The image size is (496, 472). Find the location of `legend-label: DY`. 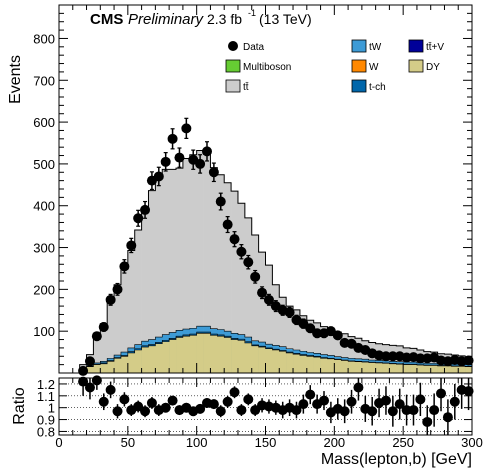

legend-label: DY is located at coordinates (433, 67).